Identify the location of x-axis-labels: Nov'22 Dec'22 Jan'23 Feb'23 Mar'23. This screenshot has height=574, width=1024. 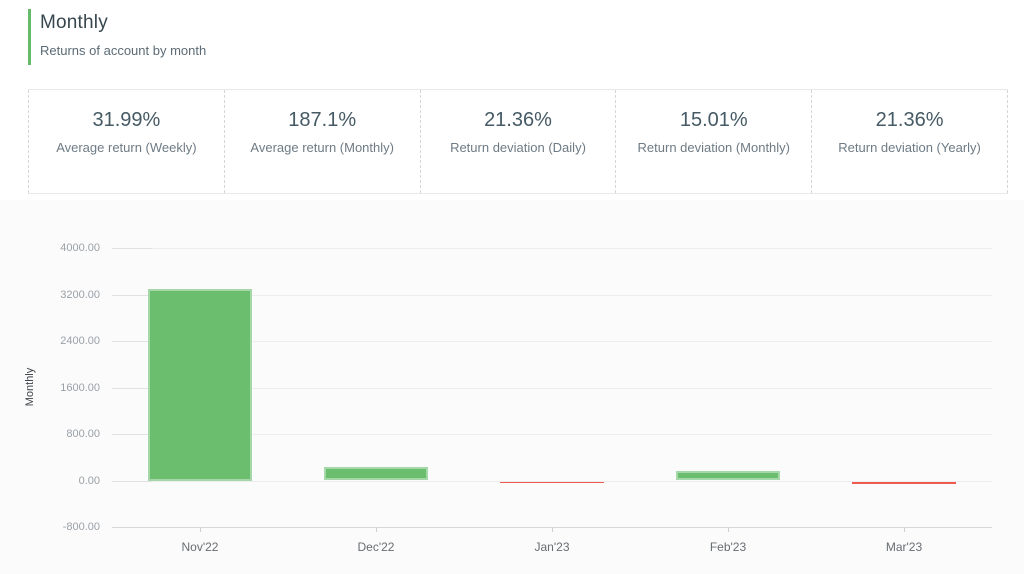
(552, 550).